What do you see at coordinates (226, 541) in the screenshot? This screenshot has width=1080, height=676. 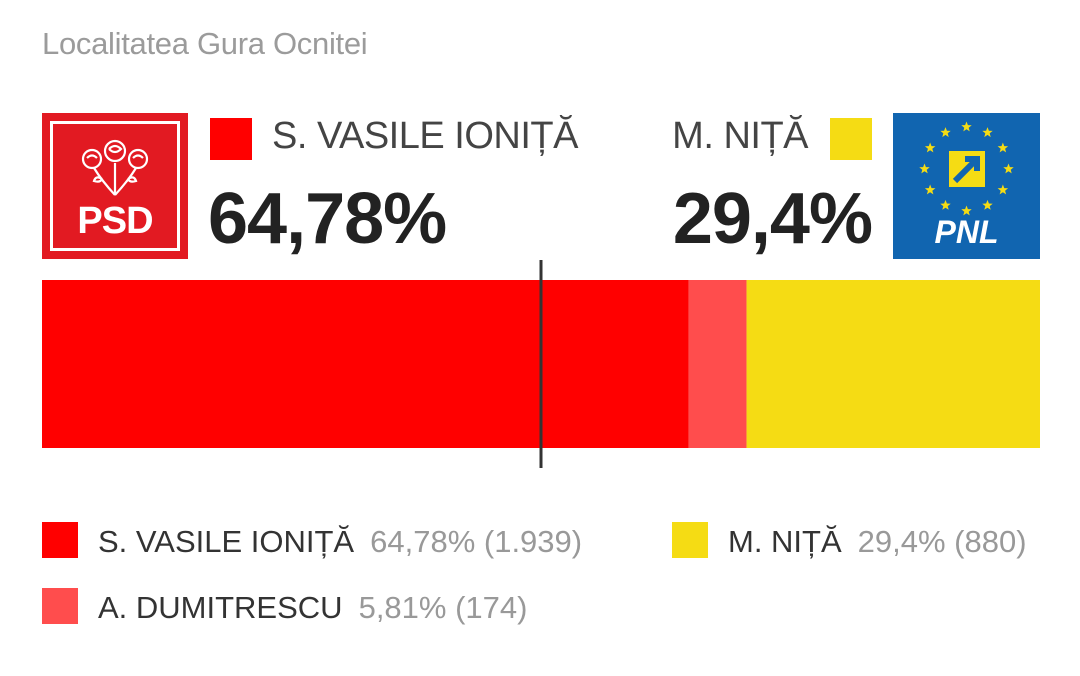 I see `legend-label: S. VASILE IONIȚĂ` at bounding box center [226, 541].